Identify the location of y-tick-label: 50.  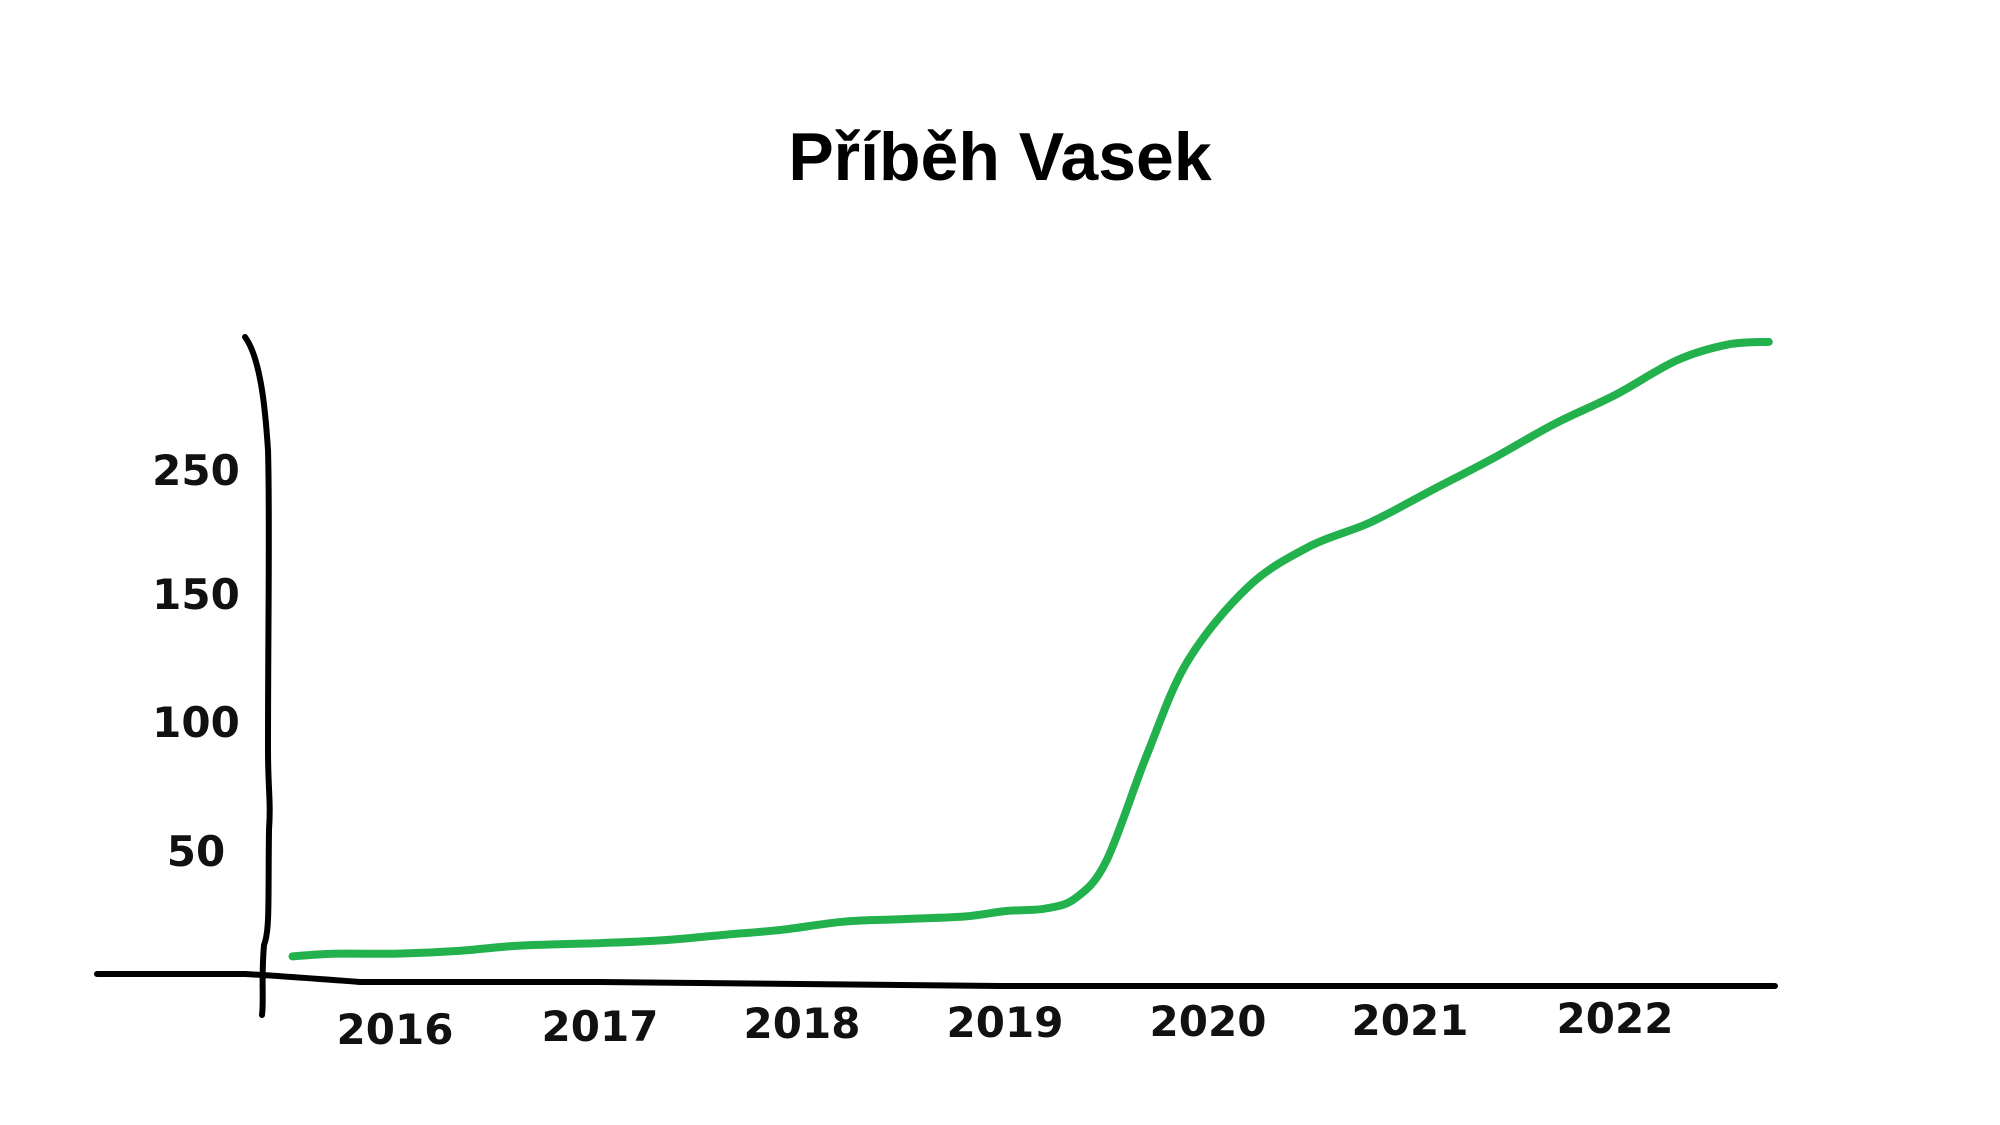
(196, 851).